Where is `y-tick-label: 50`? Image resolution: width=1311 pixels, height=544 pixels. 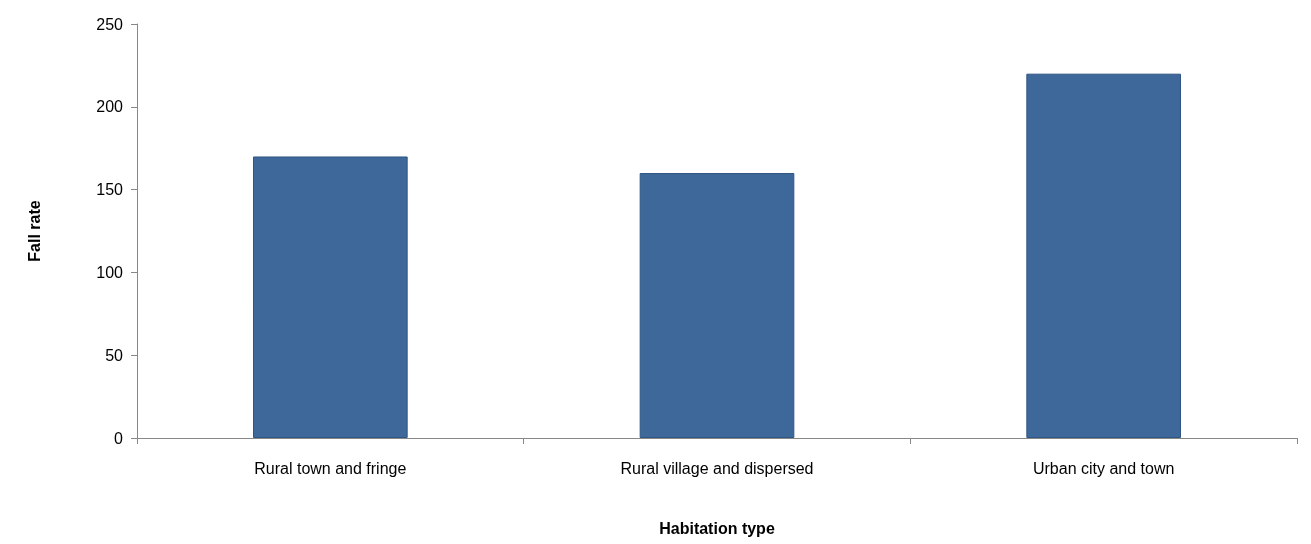 y-tick-label: 50 is located at coordinates (114, 355).